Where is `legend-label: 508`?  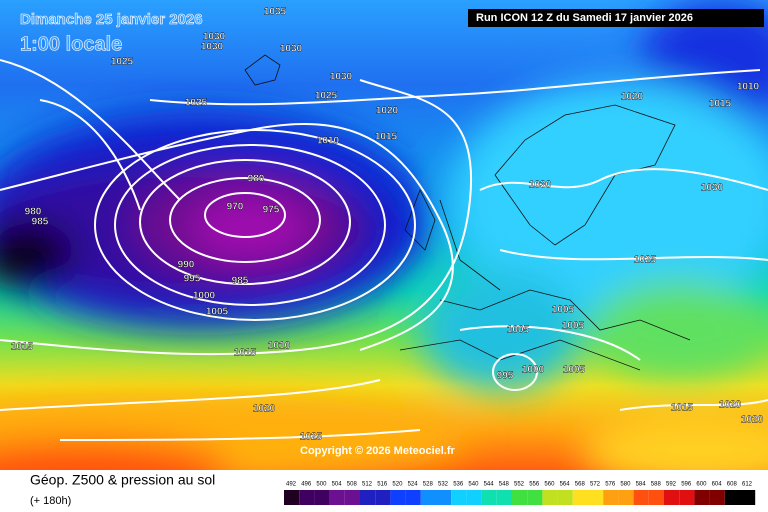
legend-label: 508 is located at coordinates (352, 485).